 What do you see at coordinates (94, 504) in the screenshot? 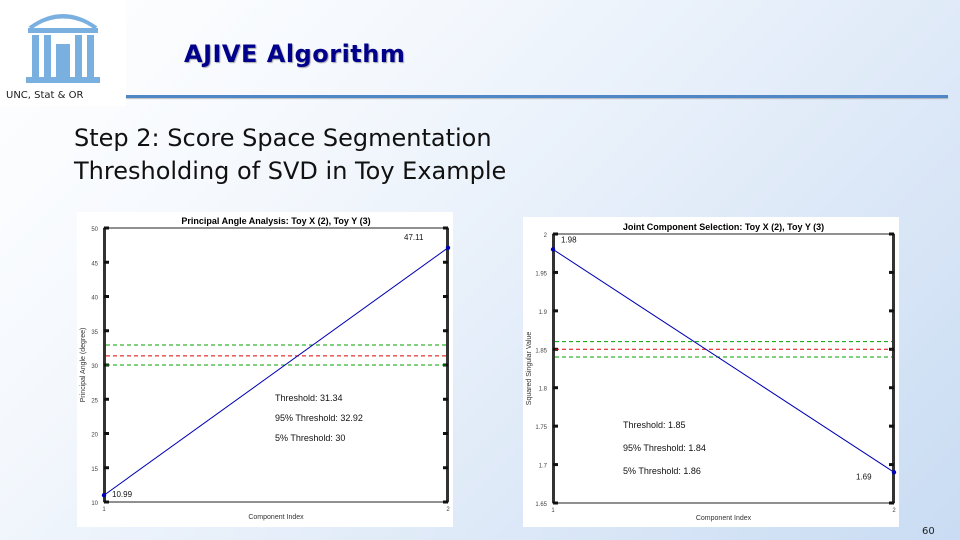
I see `y-tick-label: 10` at bounding box center [94, 504].